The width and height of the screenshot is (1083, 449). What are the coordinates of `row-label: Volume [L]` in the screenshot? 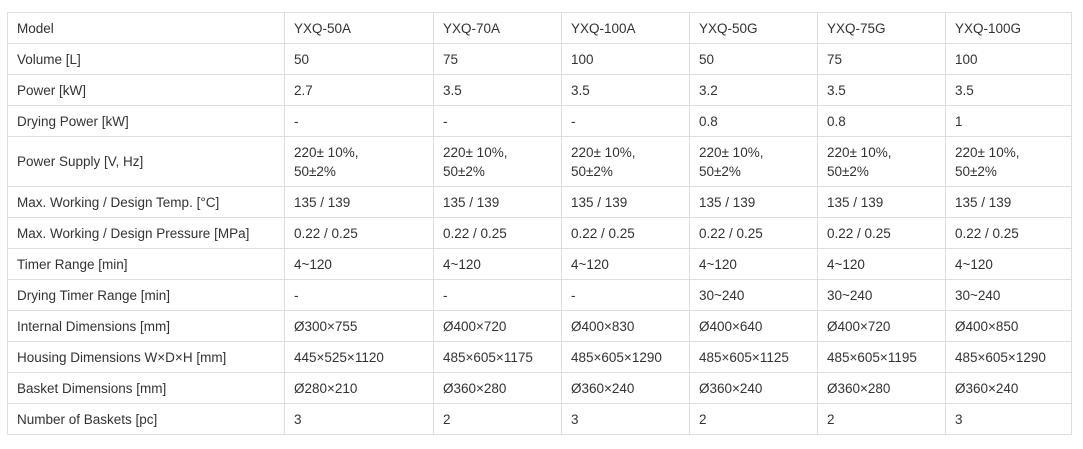 It's located at (146, 59).